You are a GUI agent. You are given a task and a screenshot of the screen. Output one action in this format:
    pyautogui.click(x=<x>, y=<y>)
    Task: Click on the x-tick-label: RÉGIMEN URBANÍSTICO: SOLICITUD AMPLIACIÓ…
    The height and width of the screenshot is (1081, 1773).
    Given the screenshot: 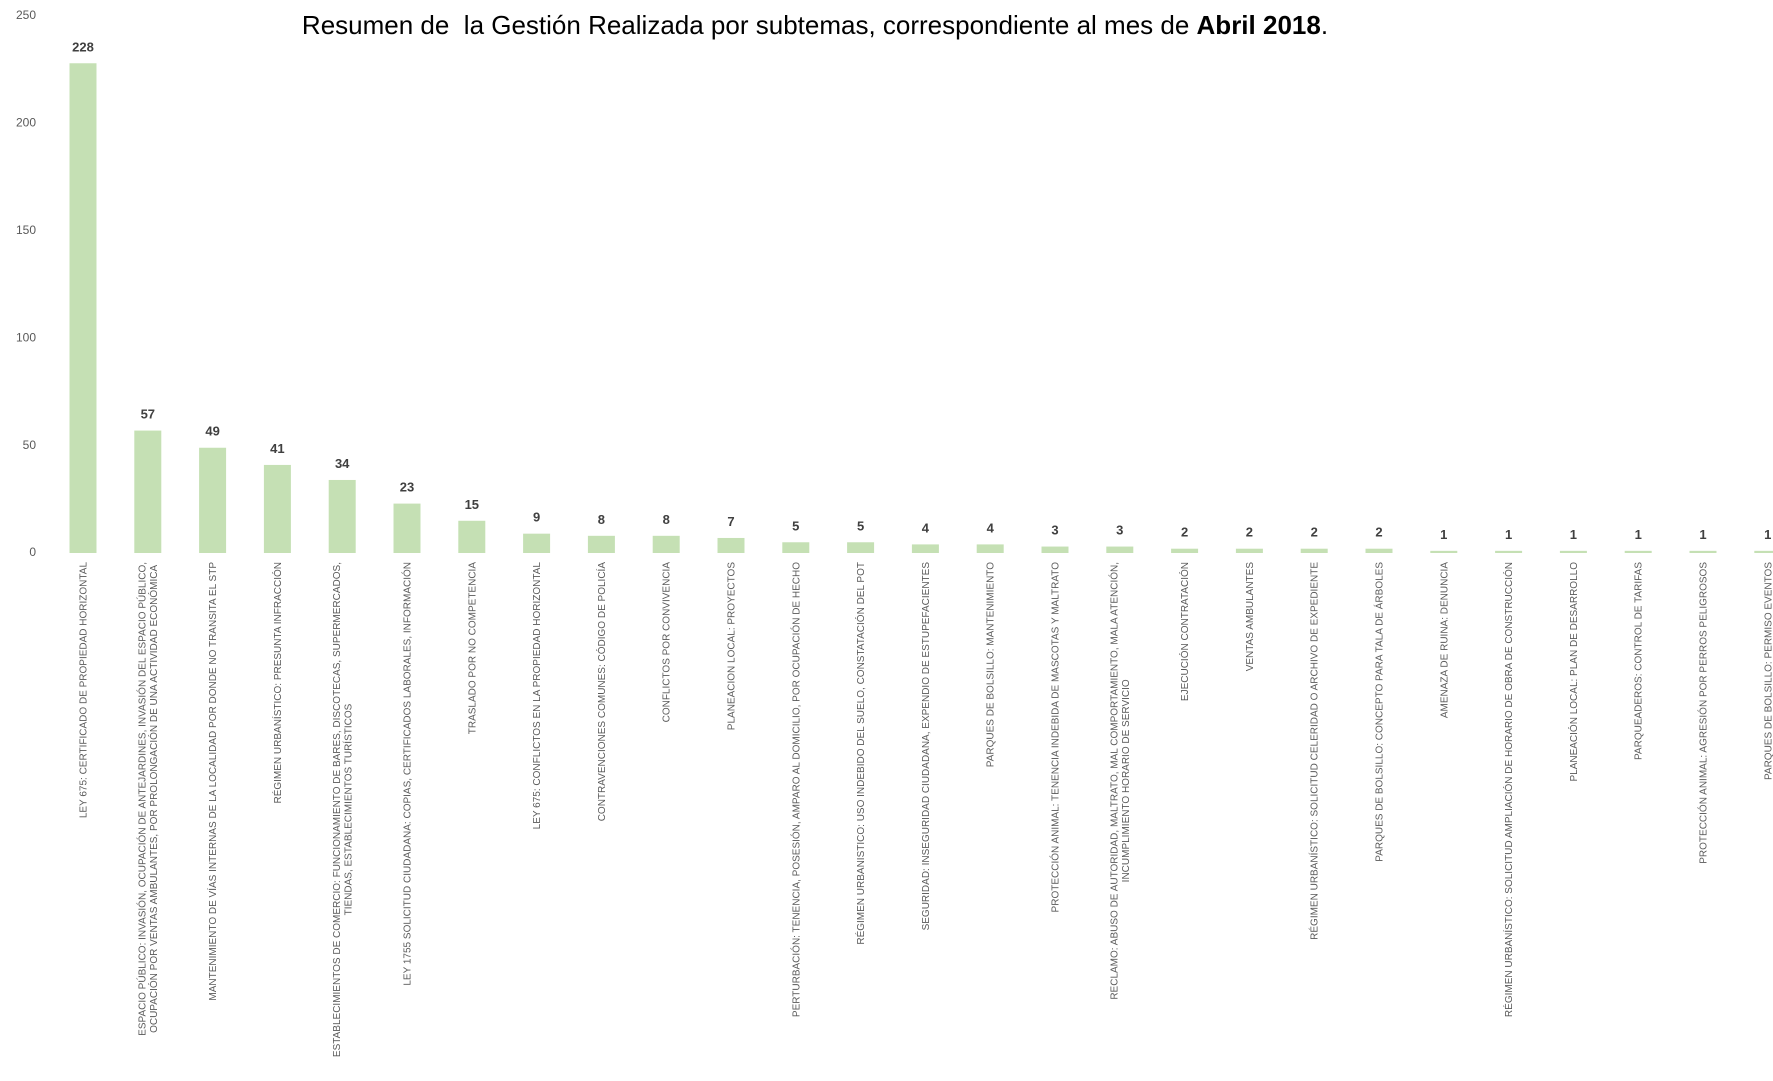 What is the action you would take?
    pyautogui.click(x=1508, y=789)
    